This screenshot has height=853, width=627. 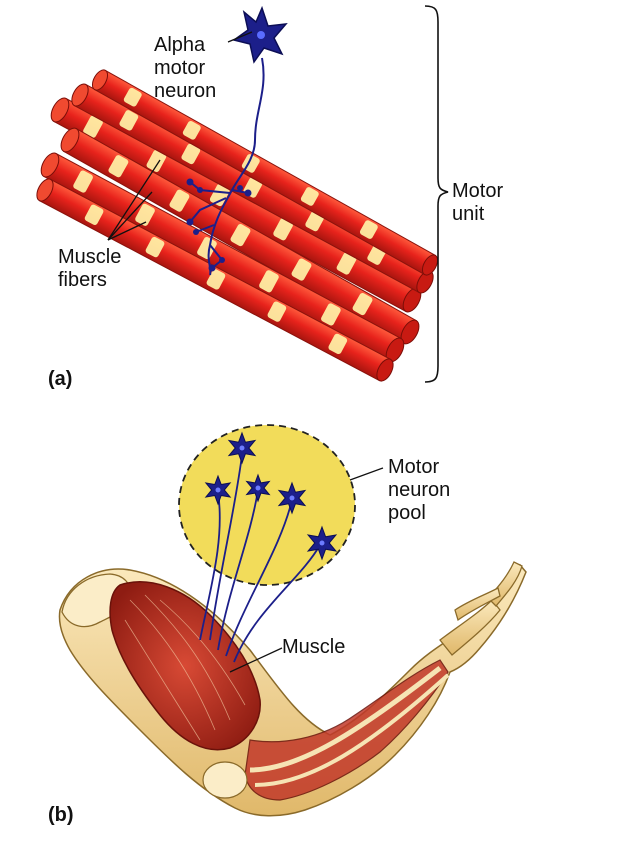 I want to click on leader-lines-a, so click(x=180, y=136).